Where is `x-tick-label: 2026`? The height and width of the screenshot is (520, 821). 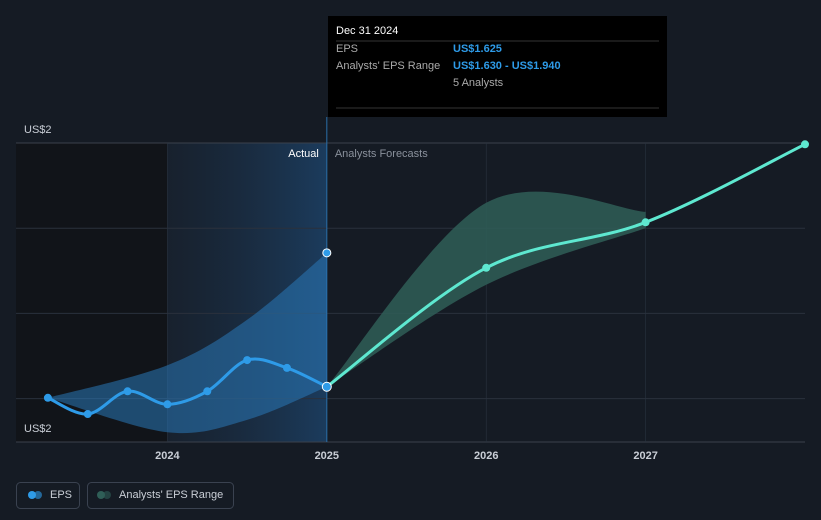
x-tick-label: 2026 is located at coordinates (486, 456).